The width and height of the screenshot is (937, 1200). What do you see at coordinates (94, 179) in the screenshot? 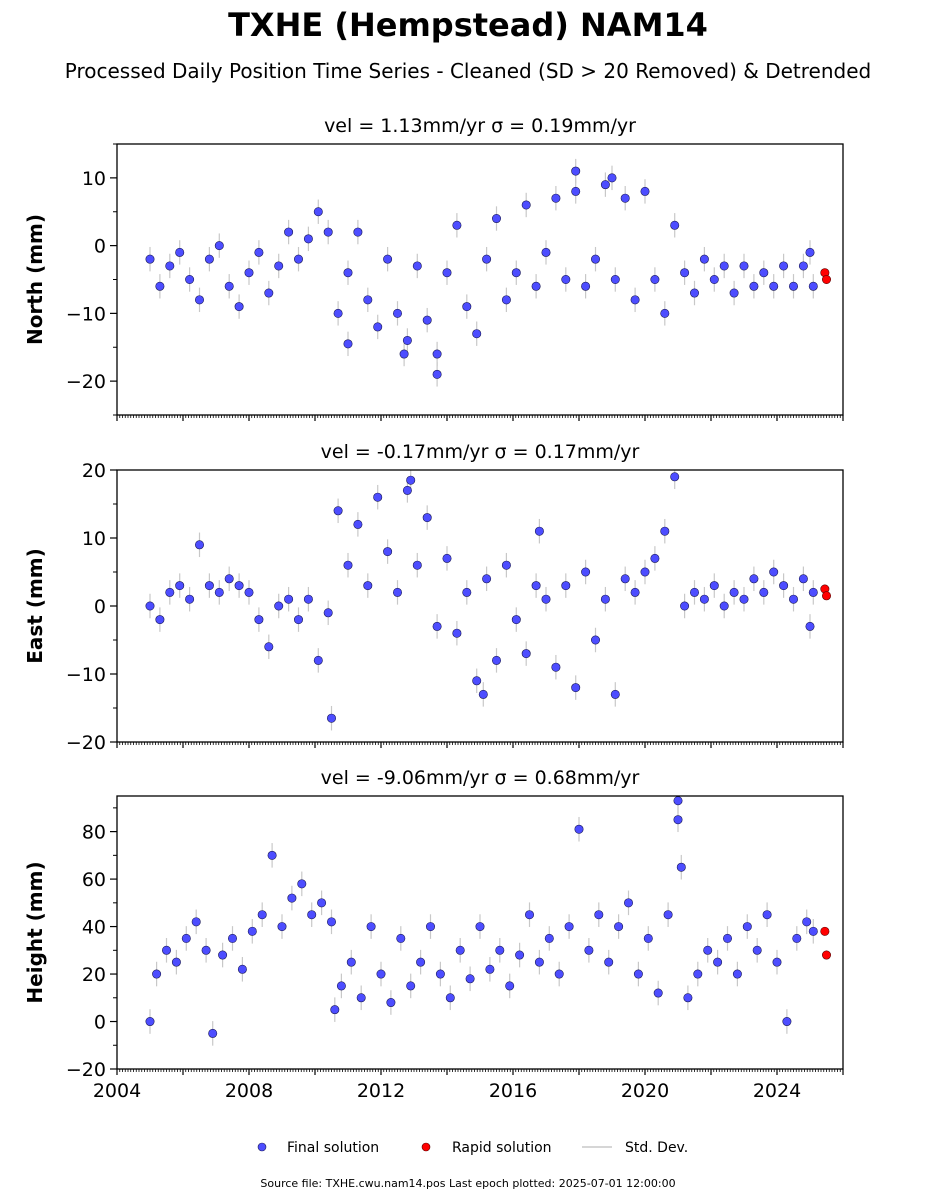
I see `y-tick-label: 10` at bounding box center [94, 179].